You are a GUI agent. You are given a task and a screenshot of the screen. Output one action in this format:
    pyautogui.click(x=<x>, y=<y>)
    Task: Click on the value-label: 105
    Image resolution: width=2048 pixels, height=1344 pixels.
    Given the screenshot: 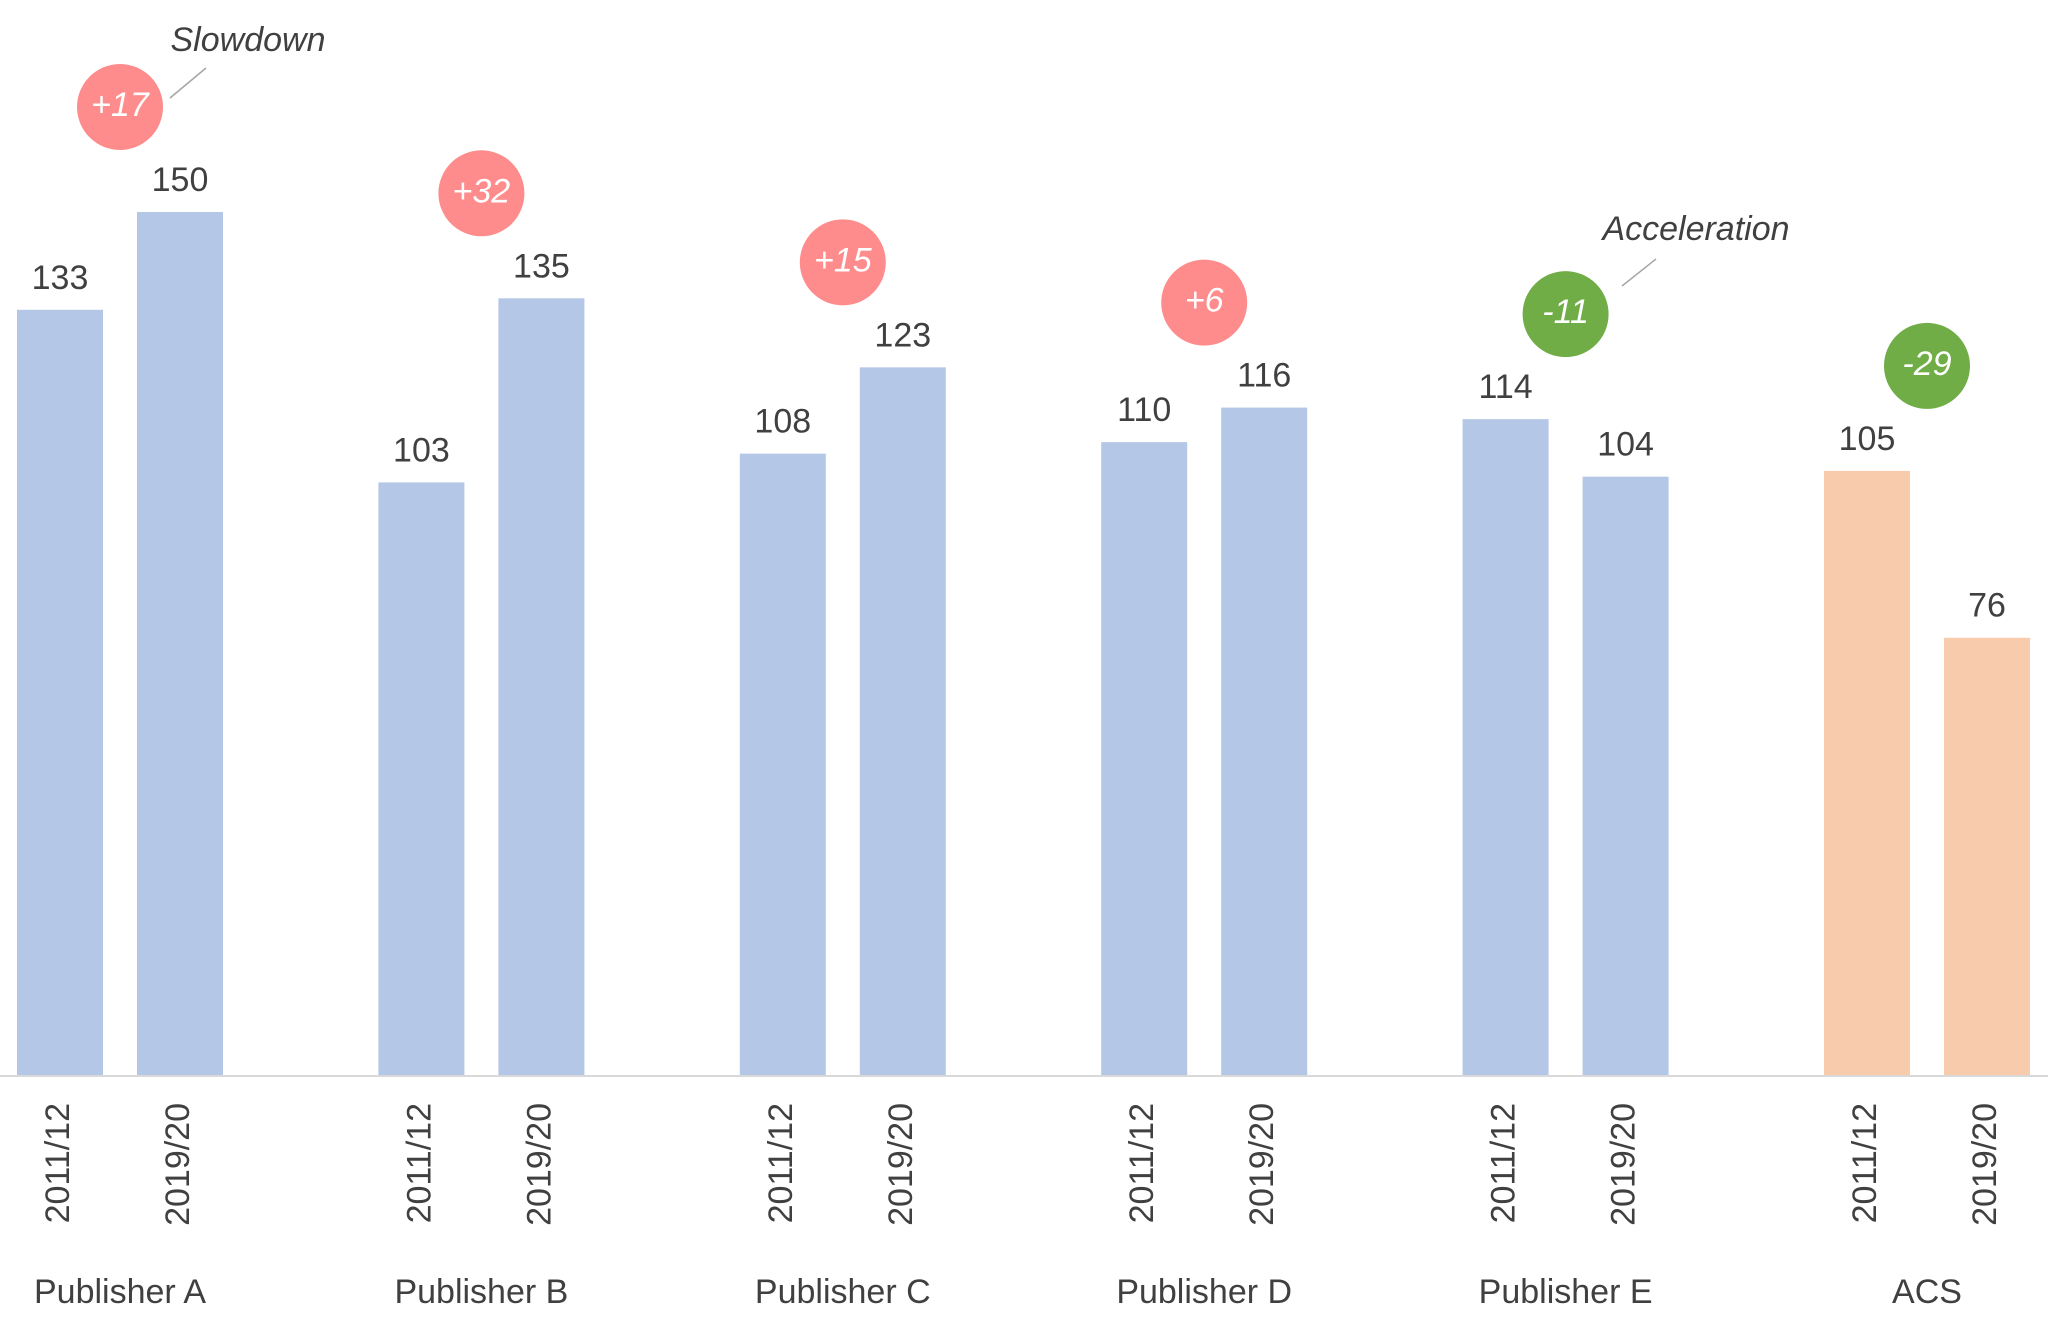 What is the action you would take?
    pyautogui.click(x=1867, y=439)
    